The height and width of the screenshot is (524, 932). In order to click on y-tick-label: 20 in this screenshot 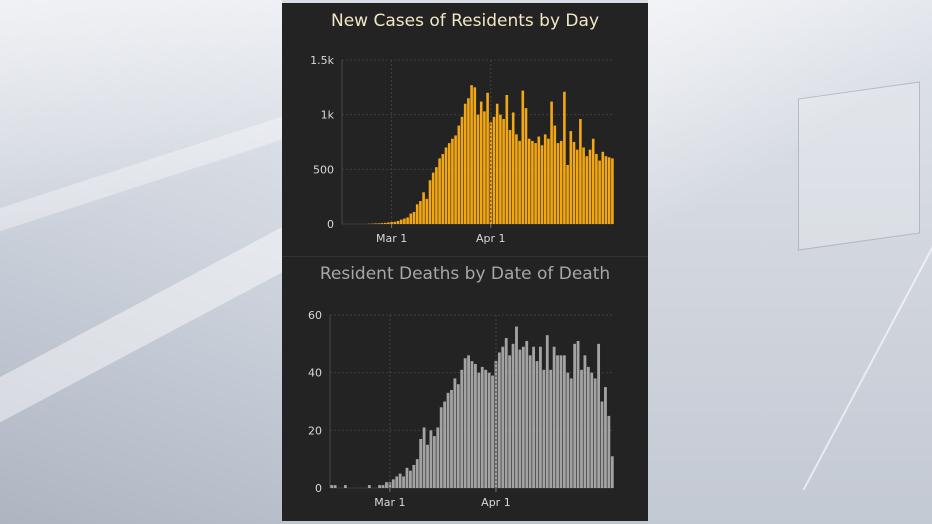, I will do `click(315, 430)`.